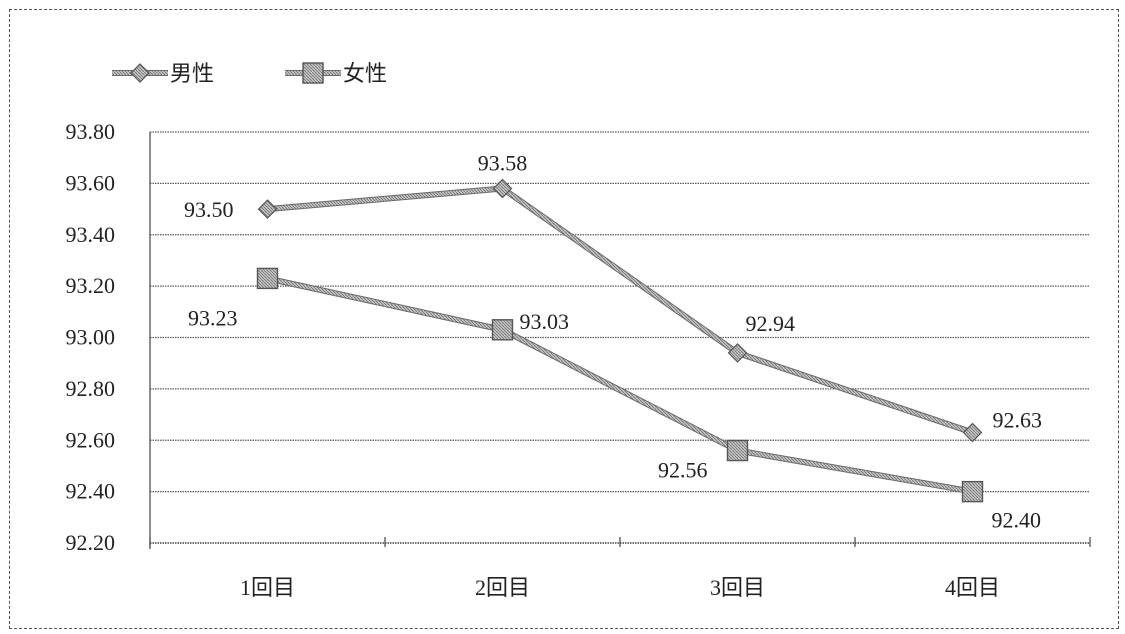 The width and height of the screenshot is (1125, 634). Describe the element at coordinates (91, 542) in the screenshot. I see `y-tick-label-92-20: 92.20` at that location.